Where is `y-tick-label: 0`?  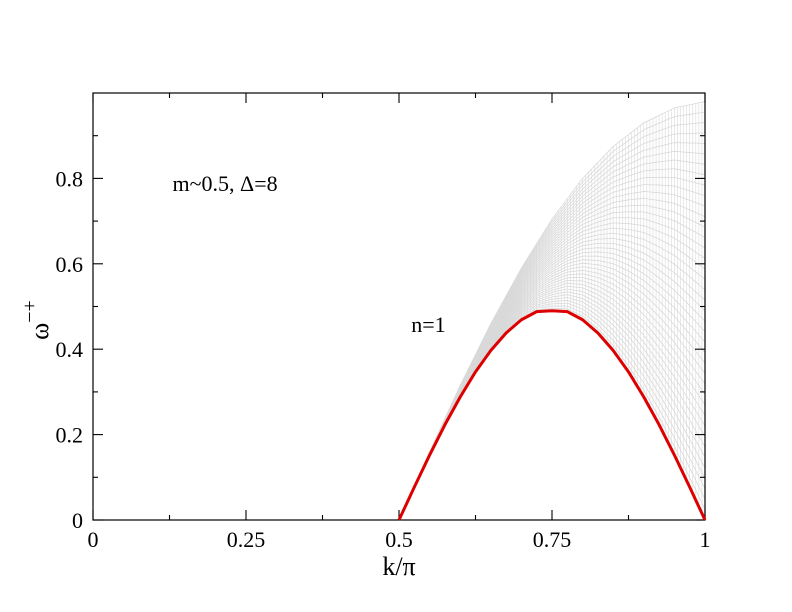
y-tick-label: 0 is located at coordinates (77, 520).